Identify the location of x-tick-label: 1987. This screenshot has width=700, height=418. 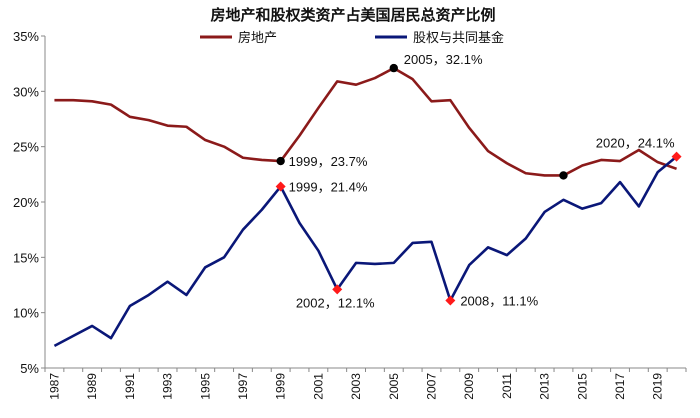
(54, 386).